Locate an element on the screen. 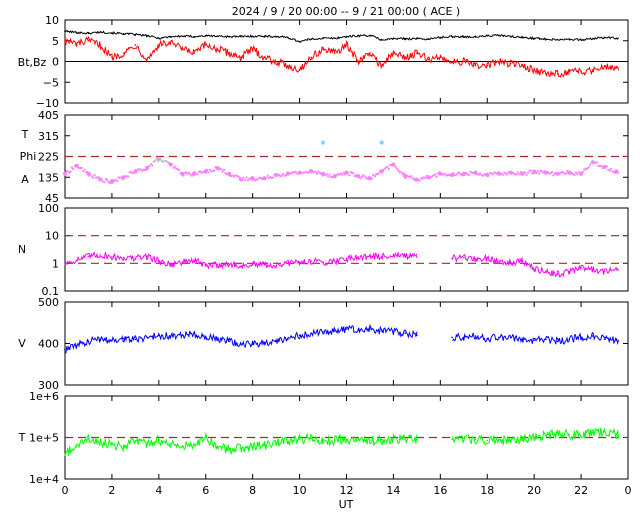 Image resolution: width=640 pixels, height=512 pixels. panel-frame is located at coordinates (346, 249).